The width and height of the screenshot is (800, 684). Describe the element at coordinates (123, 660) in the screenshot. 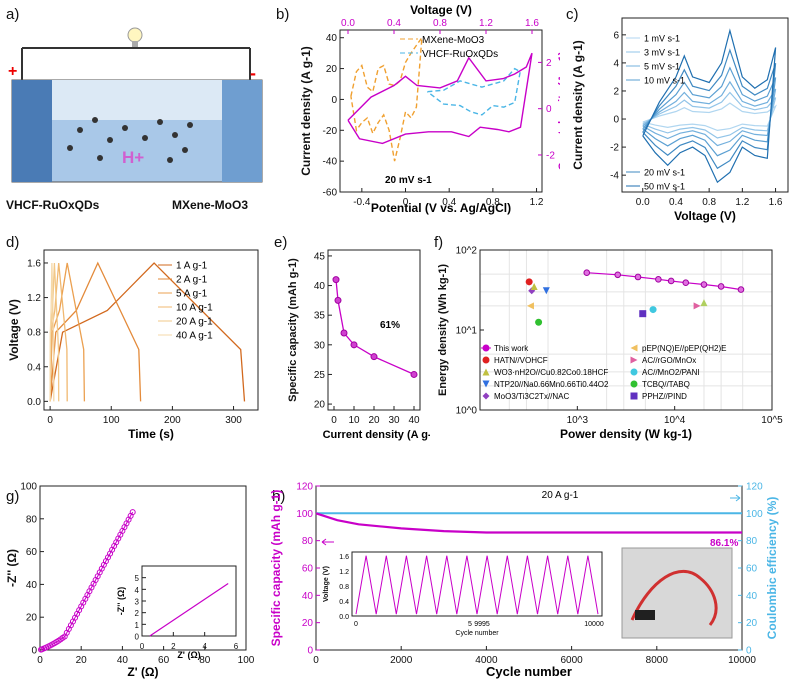

I see `x-tick-label: 40` at that location.